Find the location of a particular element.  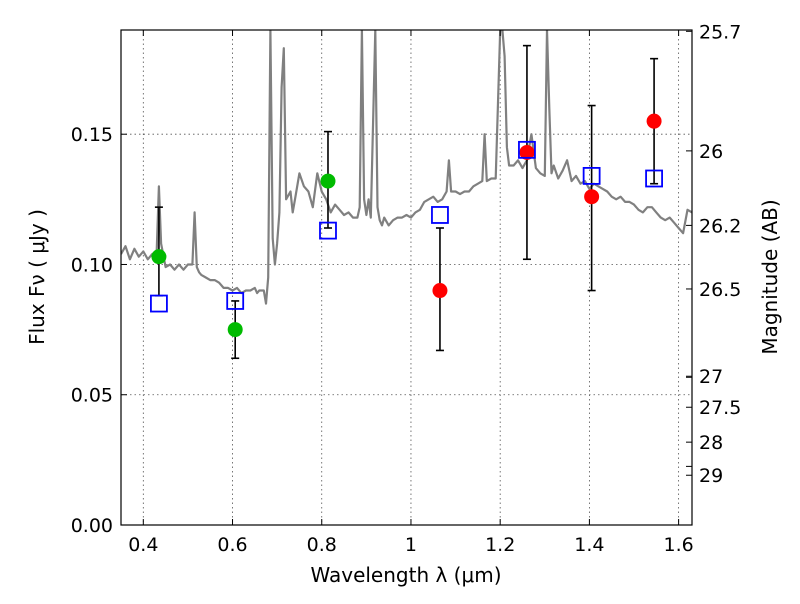

y-tick-label: 0.05 is located at coordinates (92, 396).